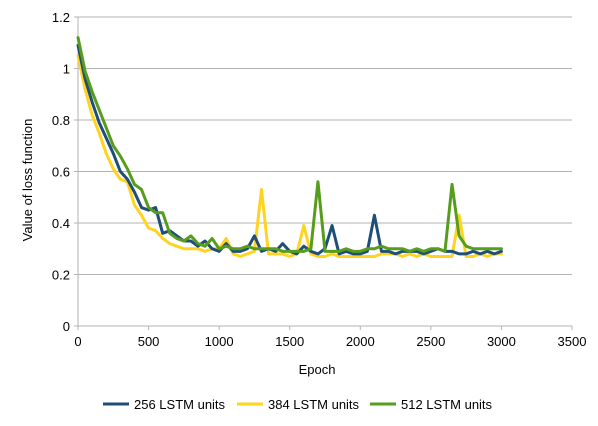  I want to click on x-tick-label: 500, so click(149, 341).